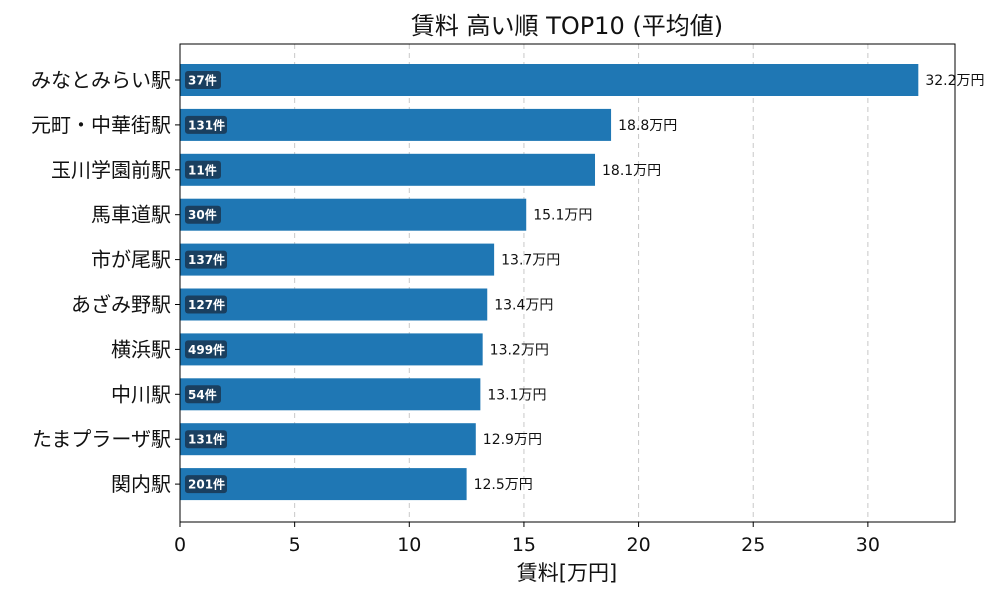 The height and width of the screenshot is (600, 1000). I want to click on x-tick-label: 20, so click(638, 545).